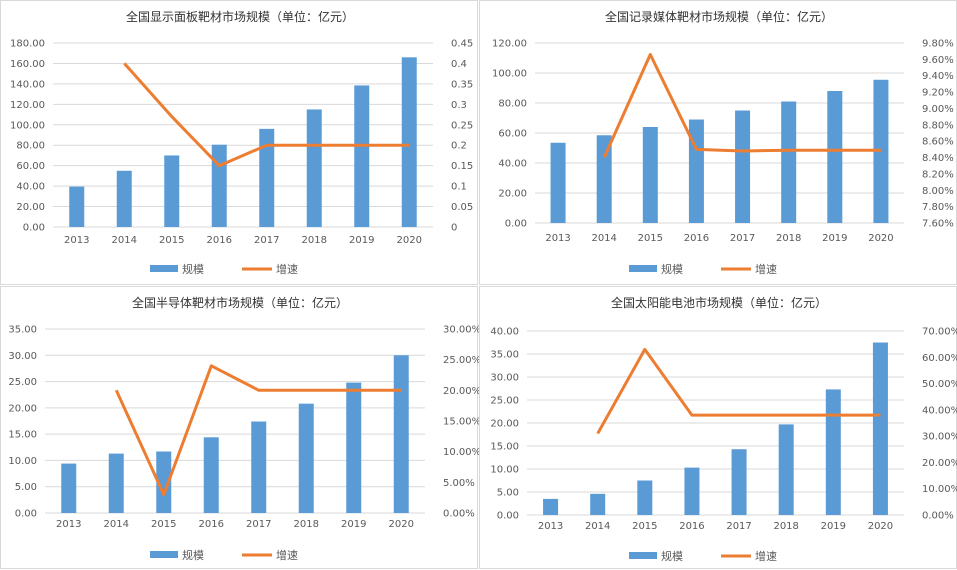  Describe the element at coordinates (938, 109) in the screenshot. I see `y-right-tick-label: 9.00%` at that location.